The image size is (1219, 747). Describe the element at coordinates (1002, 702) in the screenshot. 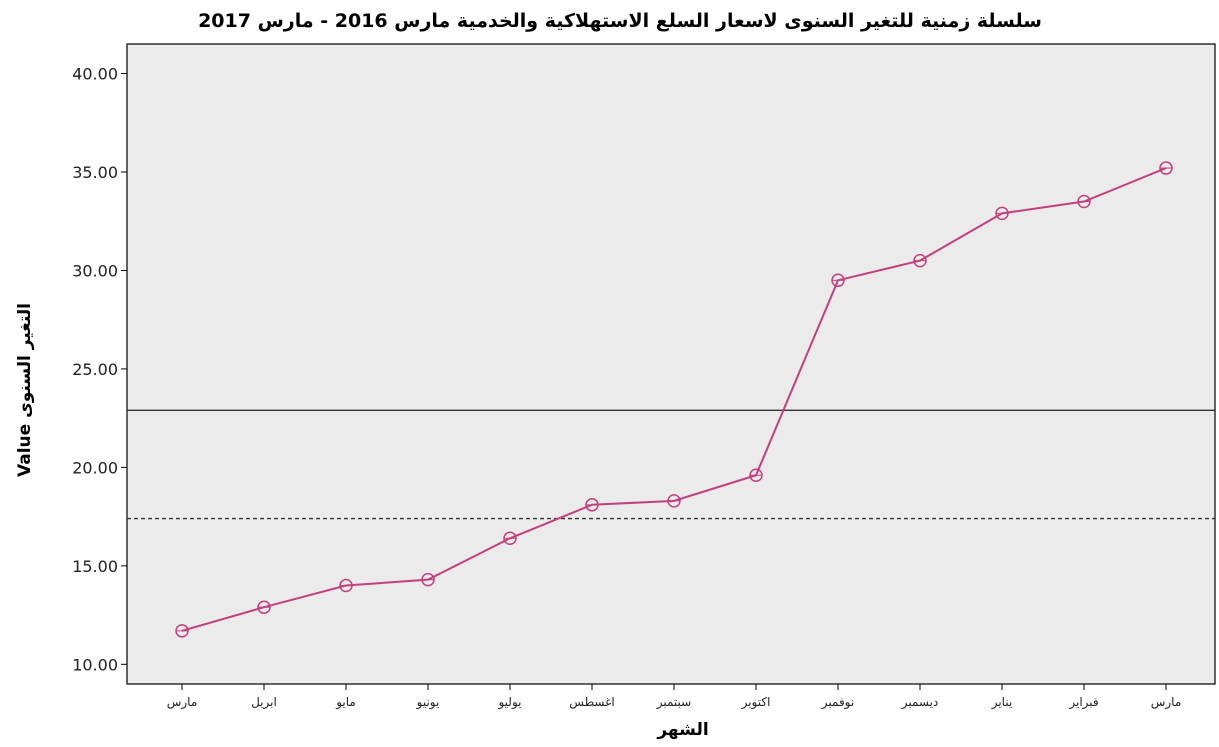

I see `x-tick-label: يناير` at that location.